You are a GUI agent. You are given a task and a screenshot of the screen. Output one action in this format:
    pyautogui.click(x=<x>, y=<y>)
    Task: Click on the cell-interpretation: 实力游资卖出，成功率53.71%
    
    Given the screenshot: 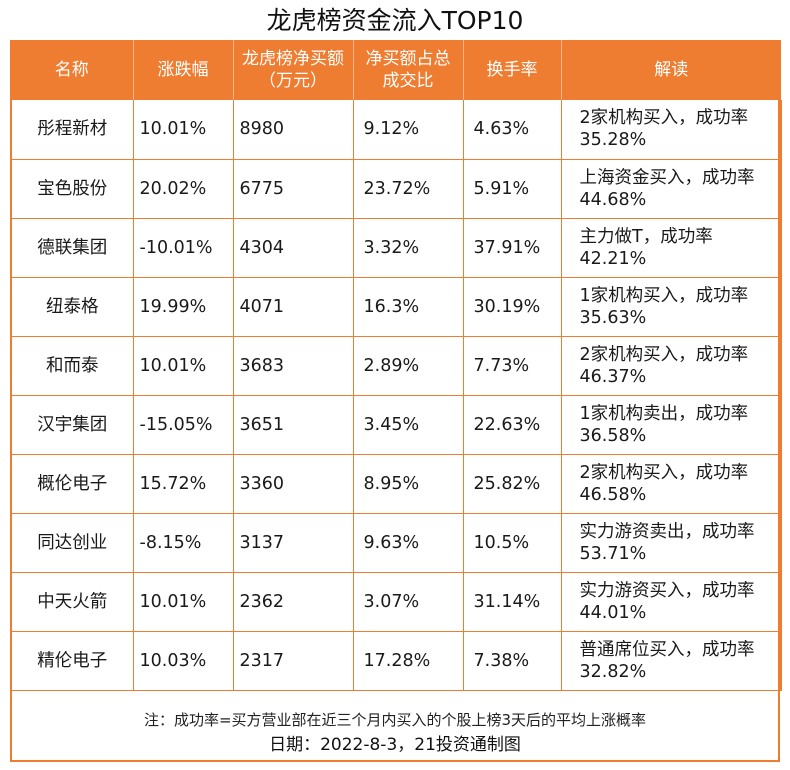 What is the action you would take?
    pyautogui.click(x=671, y=543)
    